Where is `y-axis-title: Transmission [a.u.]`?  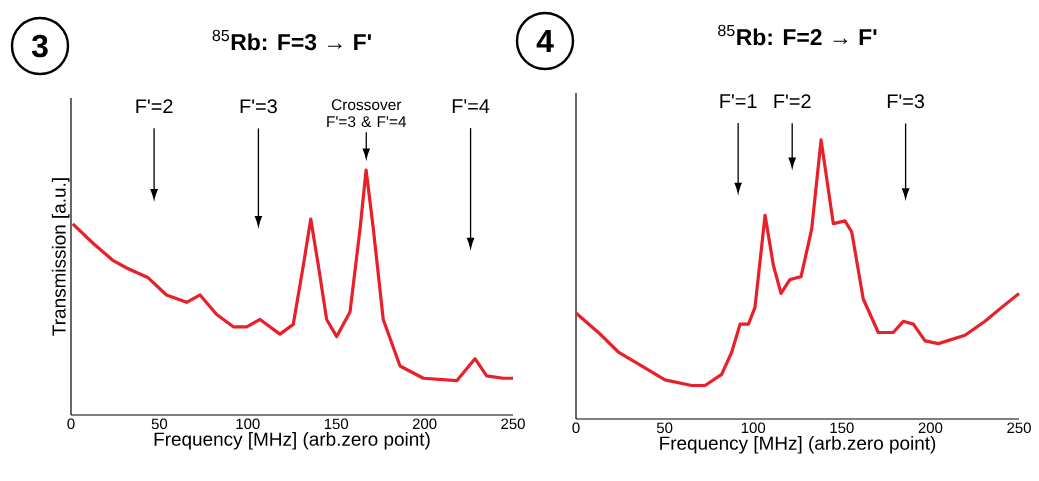
y-axis-title: Transmission [a.u.] is located at coordinates (60, 257).